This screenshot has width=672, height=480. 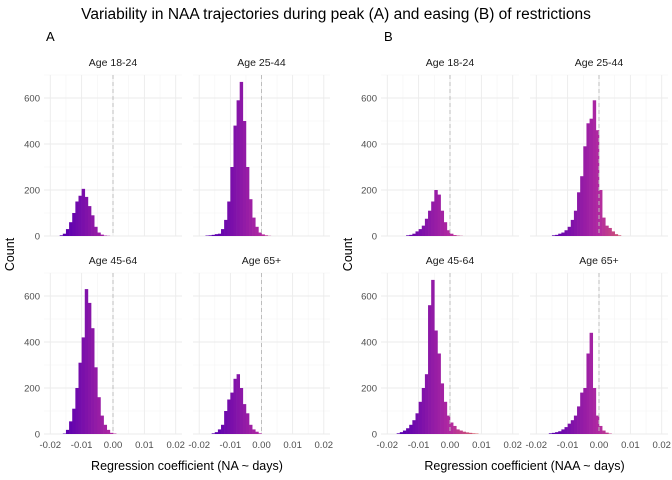 I want to click on facet-label: Age 18-24, so click(x=113, y=63).